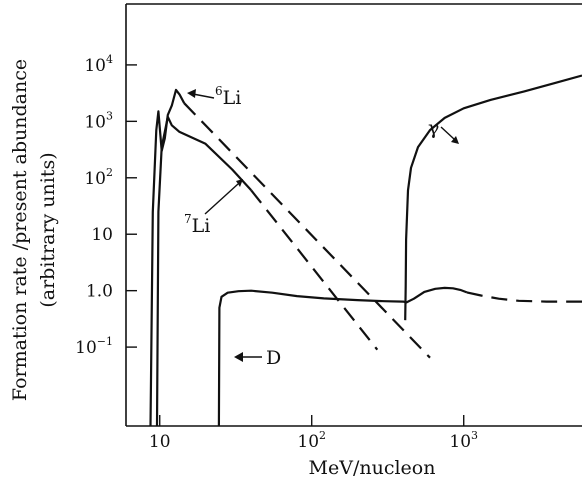 Image resolution: width=582 pixels, height=490 pixels. What do you see at coordinates (160, 442) in the screenshot?
I see `x-tick-label-0: 10` at bounding box center [160, 442].